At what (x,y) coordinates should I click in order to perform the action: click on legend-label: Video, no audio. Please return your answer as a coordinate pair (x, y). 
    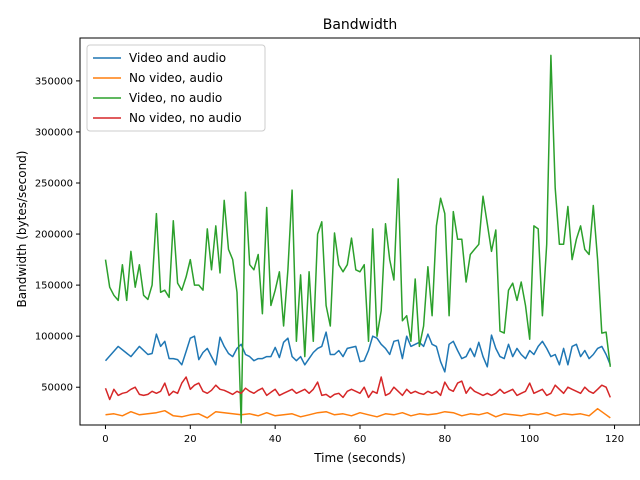
    Looking at the image, I should click on (175, 98).